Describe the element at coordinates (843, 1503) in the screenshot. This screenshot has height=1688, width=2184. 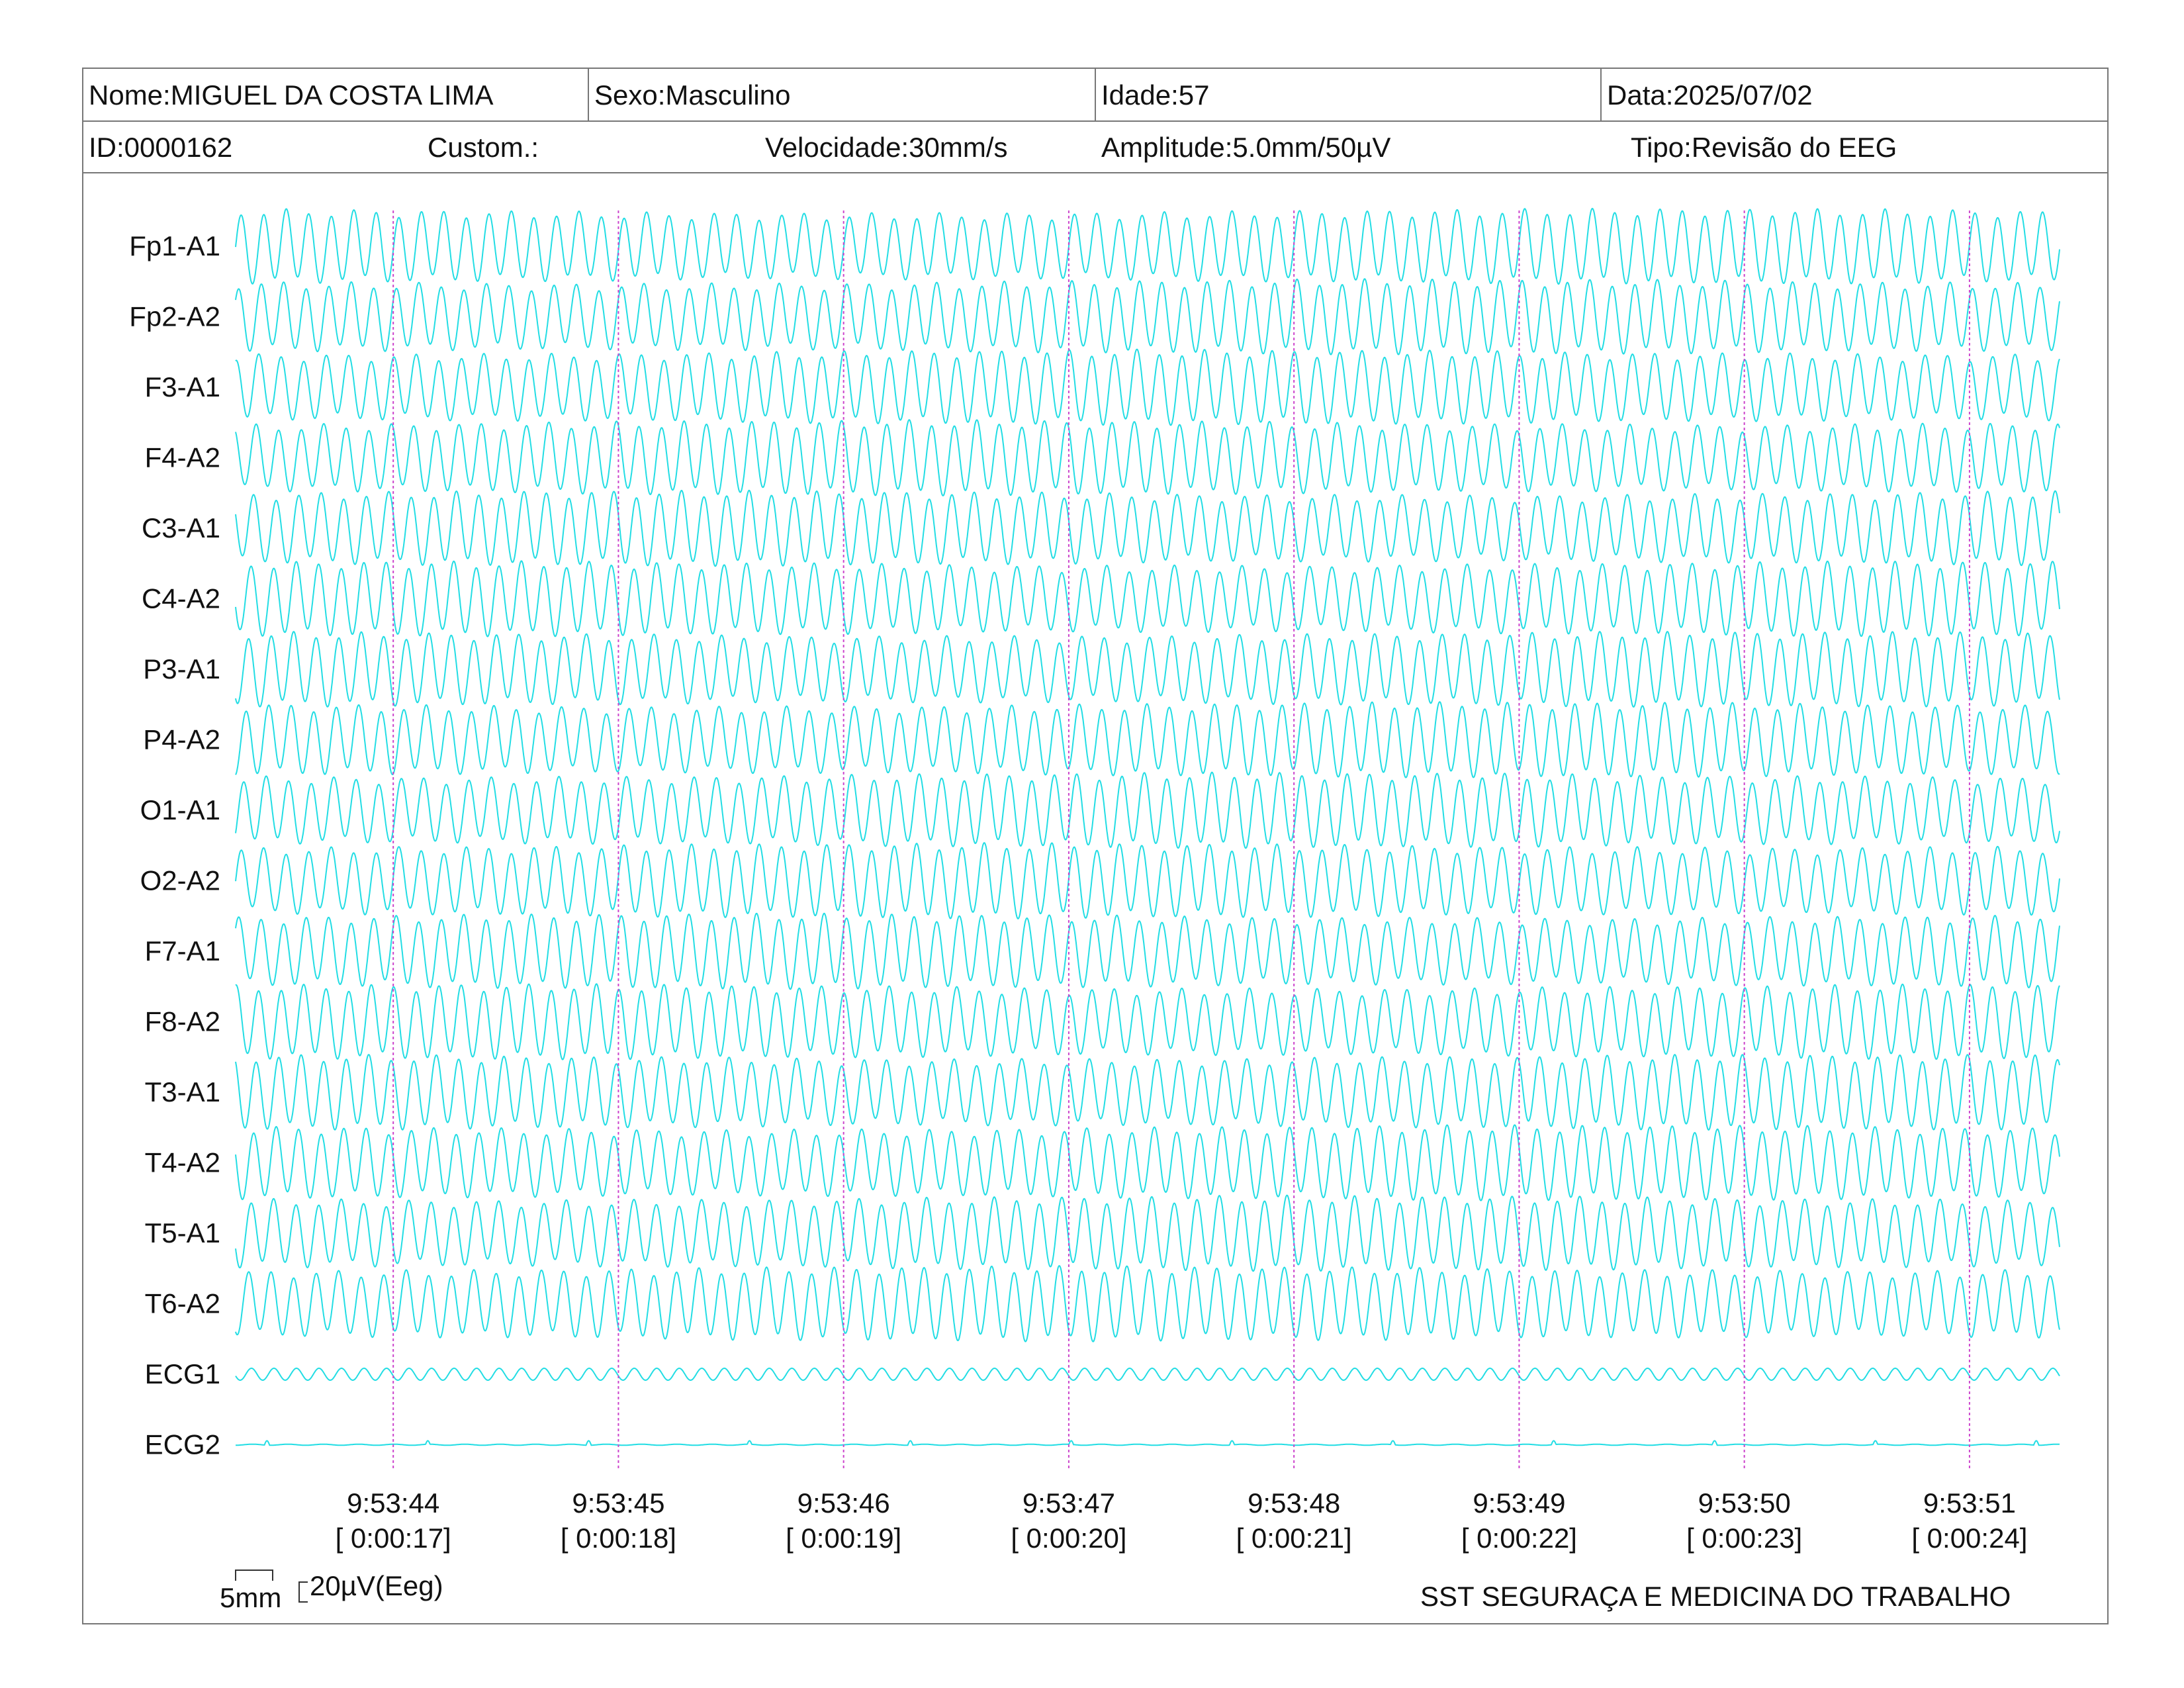
I see `time-clock-label: 9:53:46` at that location.